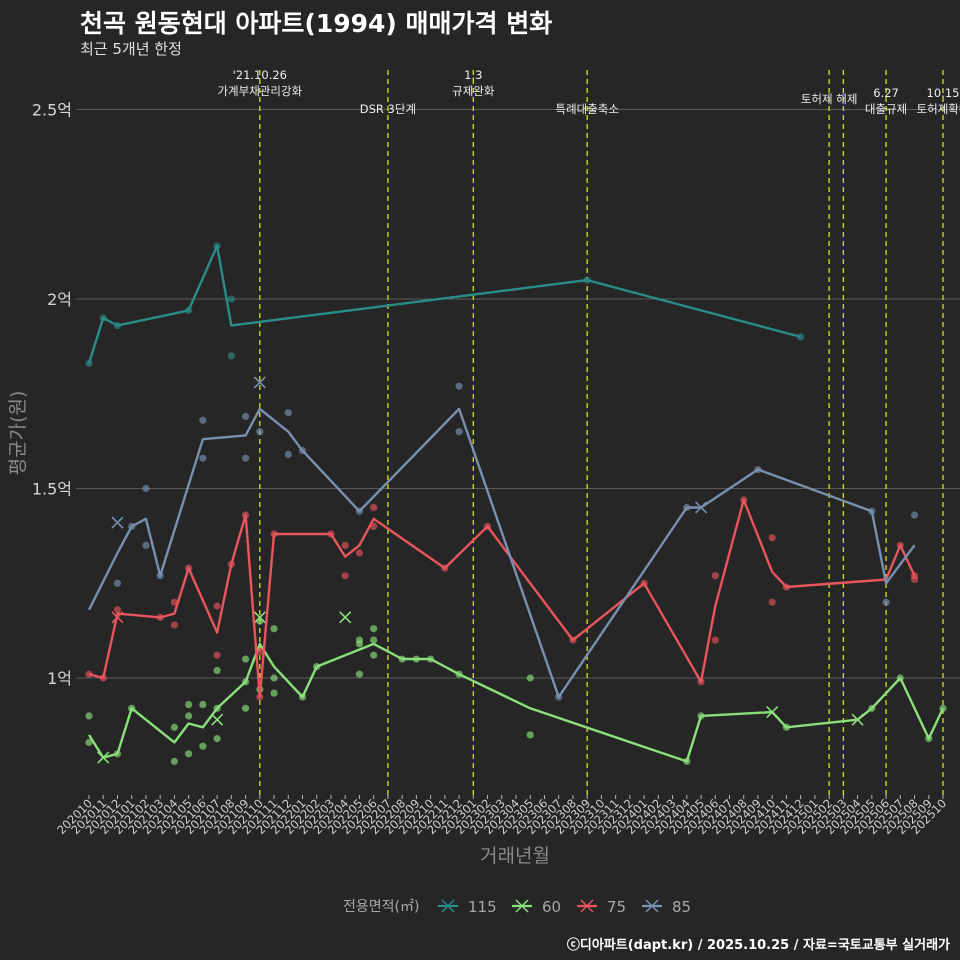 The image size is (960, 960). What do you see at coordinates (259, 91) in the screenshot?
I see `event-label: 가계부채관리강화` at bounding box center [259, 91].